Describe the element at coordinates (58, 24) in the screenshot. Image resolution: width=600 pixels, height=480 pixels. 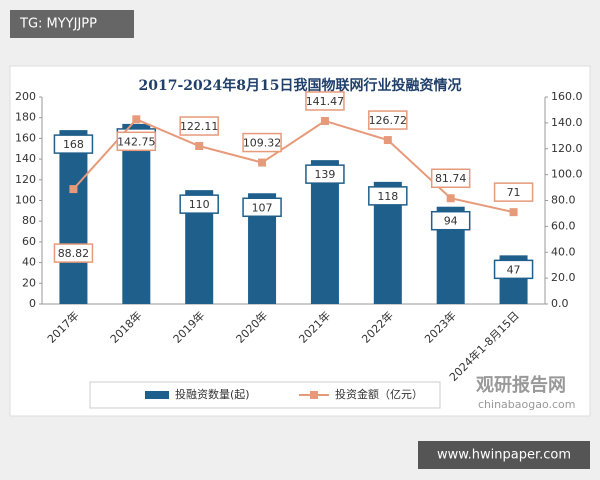
I see `tag-text: TG: MYYJJPP` at that location.